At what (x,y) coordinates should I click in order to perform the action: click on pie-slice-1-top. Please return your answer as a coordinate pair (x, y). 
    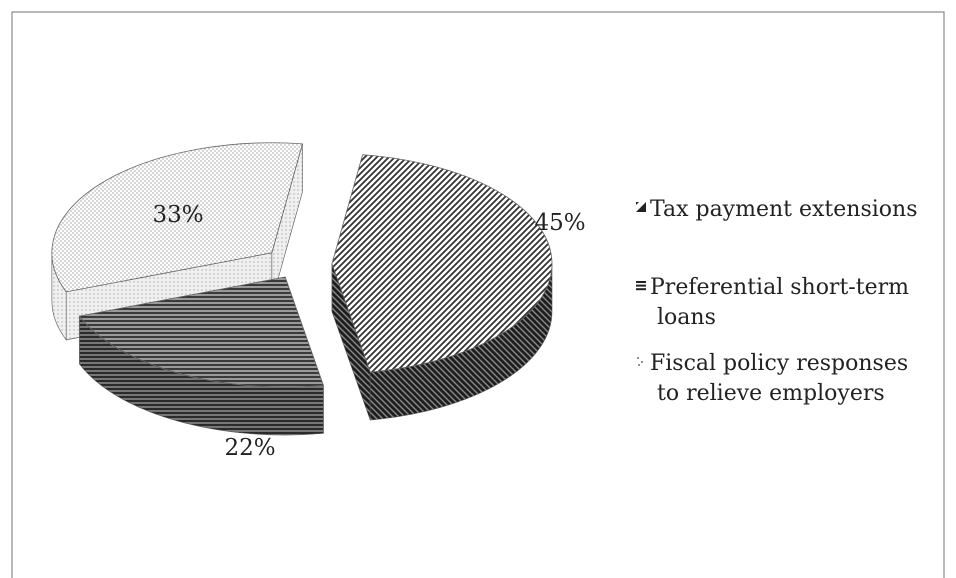
    Looking at the image, I should click on (442, 263).